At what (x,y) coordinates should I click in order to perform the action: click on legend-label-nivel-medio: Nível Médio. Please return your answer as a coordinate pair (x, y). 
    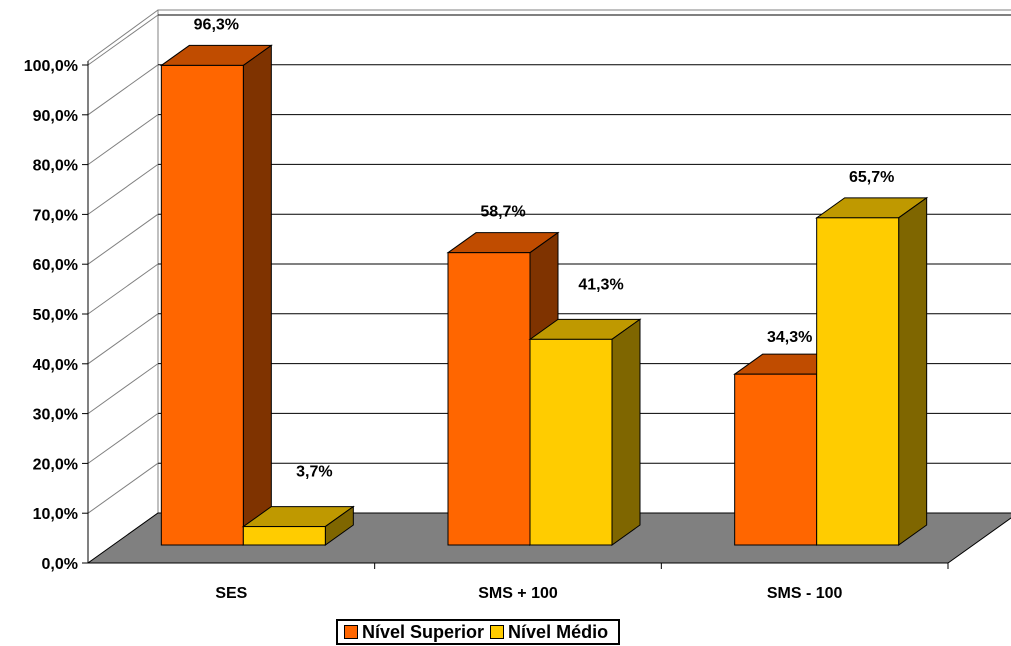
    Looking at the image, I should click on (558, 631).